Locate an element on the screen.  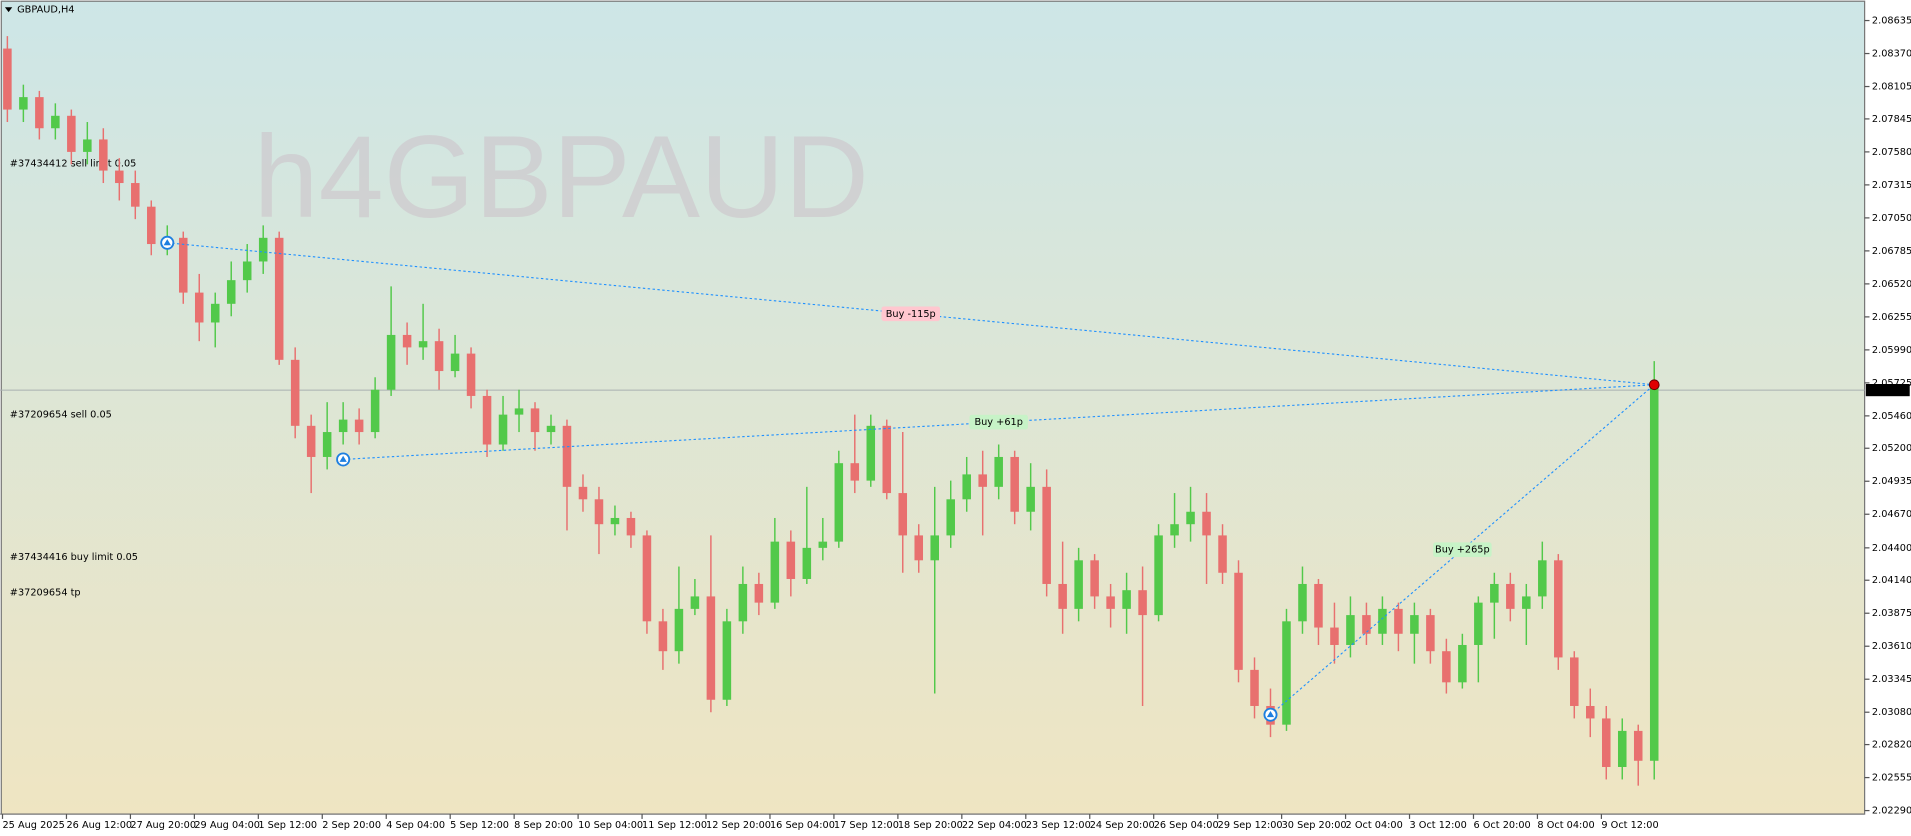
x-tick-label: 5 Sep 12:00 is located at coordinates (479, 825).